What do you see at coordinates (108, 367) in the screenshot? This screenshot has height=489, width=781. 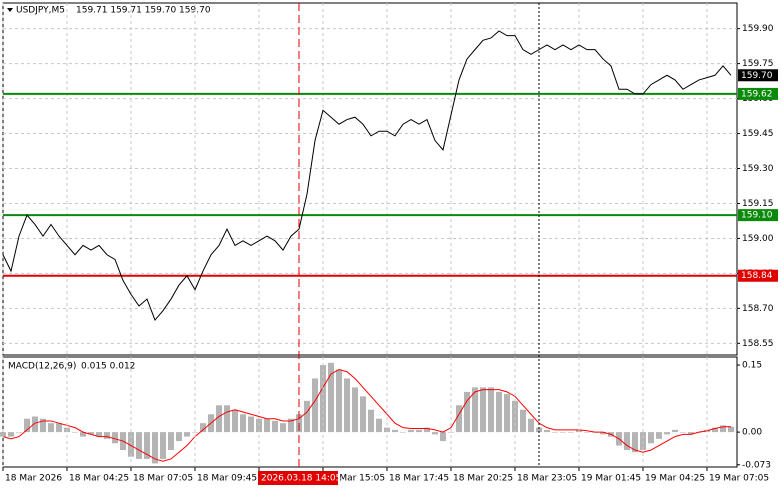 I see `macd-readout: 0.015 0.012` at bounding box center [108, 367].